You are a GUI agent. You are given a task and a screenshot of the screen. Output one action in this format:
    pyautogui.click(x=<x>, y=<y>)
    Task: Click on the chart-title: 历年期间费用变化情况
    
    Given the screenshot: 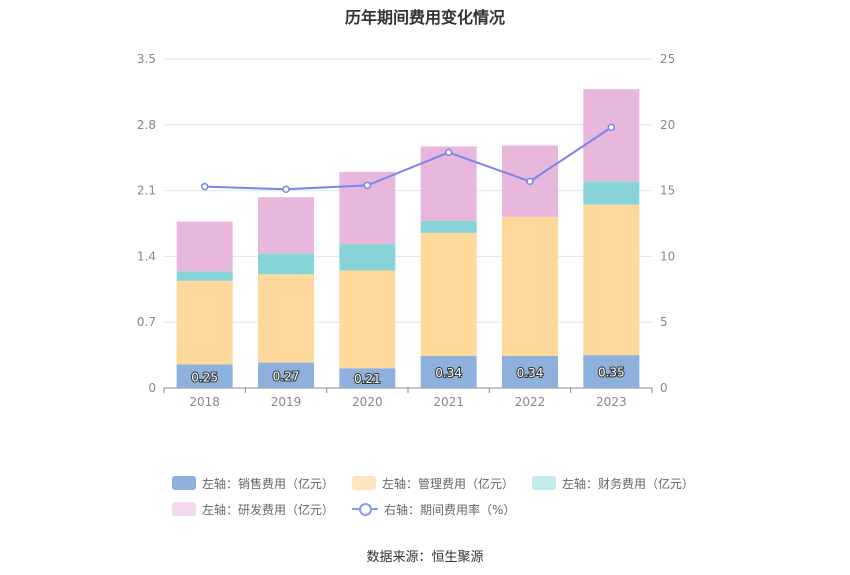 What is the action you would take?
    pyautogui.click(x=424, y=17)
    